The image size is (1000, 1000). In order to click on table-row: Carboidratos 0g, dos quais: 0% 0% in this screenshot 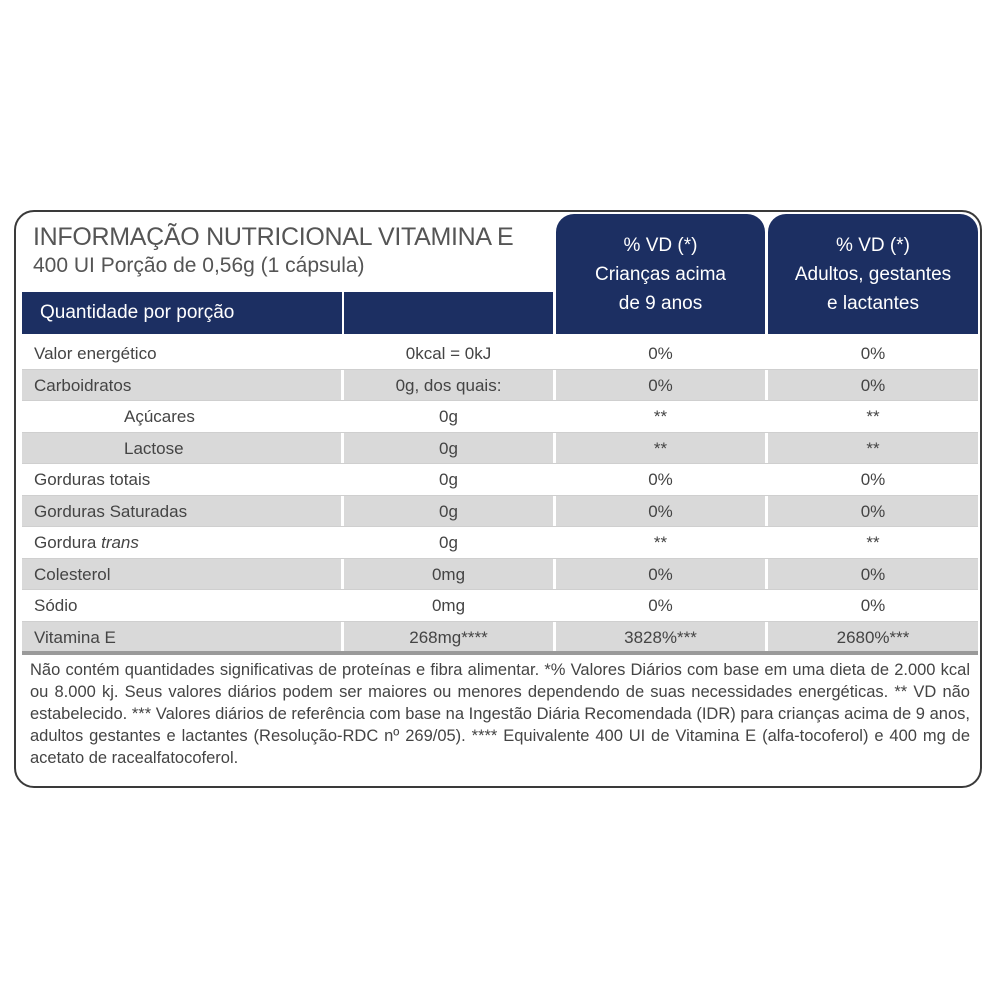, I will do `click(500, 385)`.